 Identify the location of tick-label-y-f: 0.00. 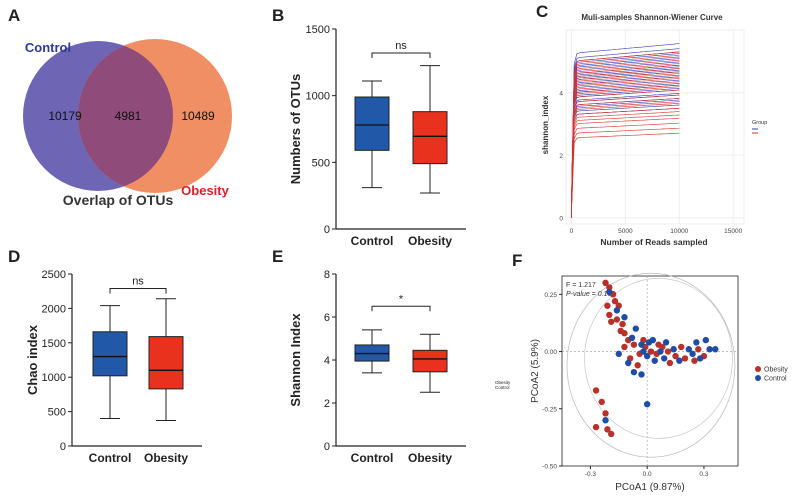
(550, 352).